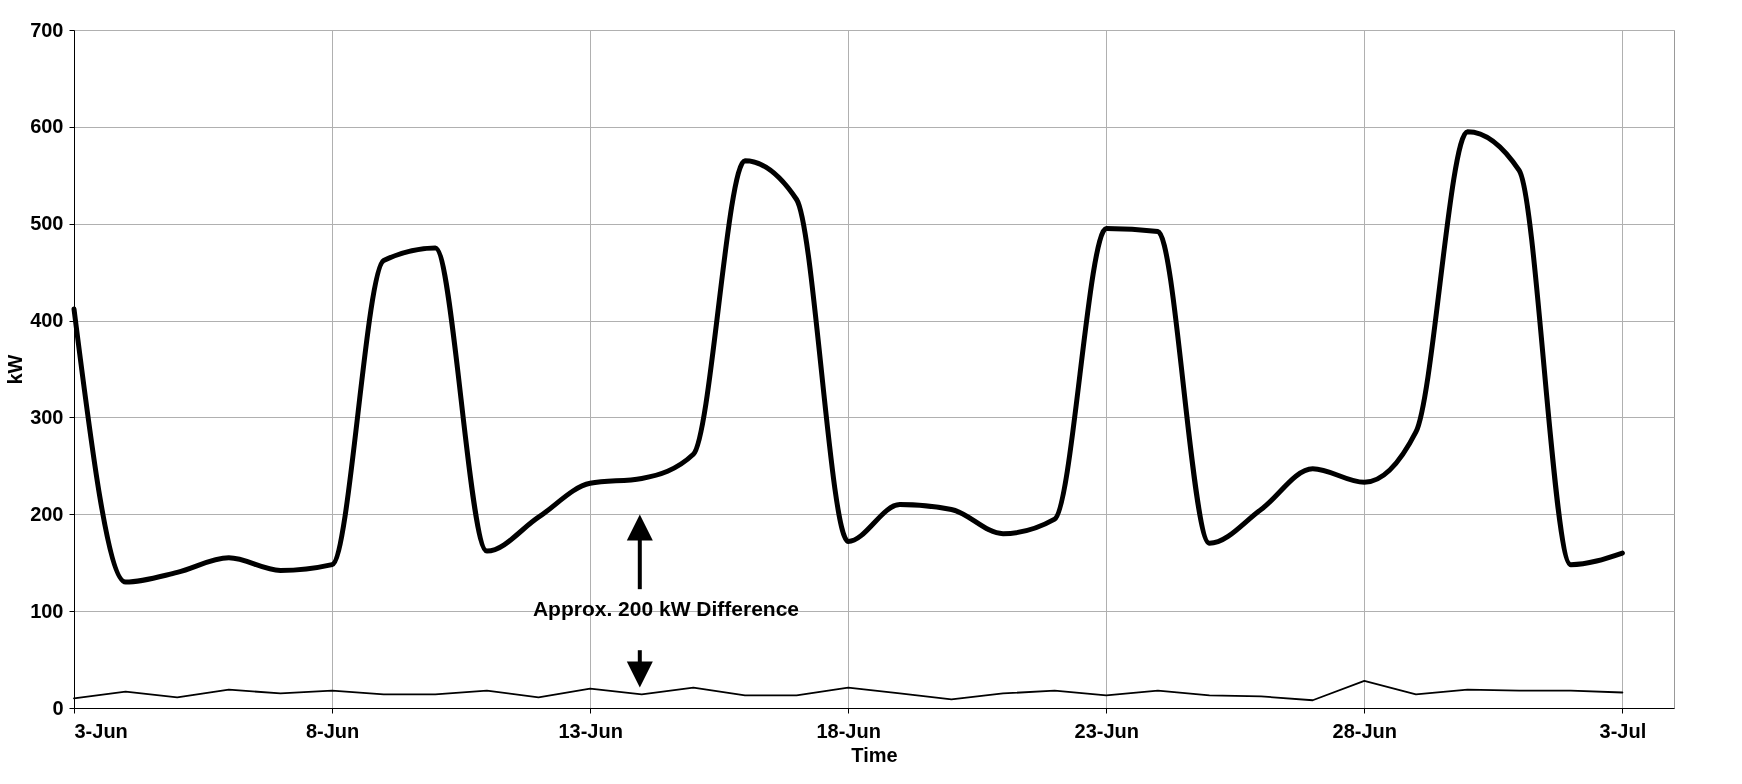 This screenshot has height=784, width=1742. Describe the element at coordinates (15, 369) in the screenshot. I see `y-axis-title: kW` at that location.